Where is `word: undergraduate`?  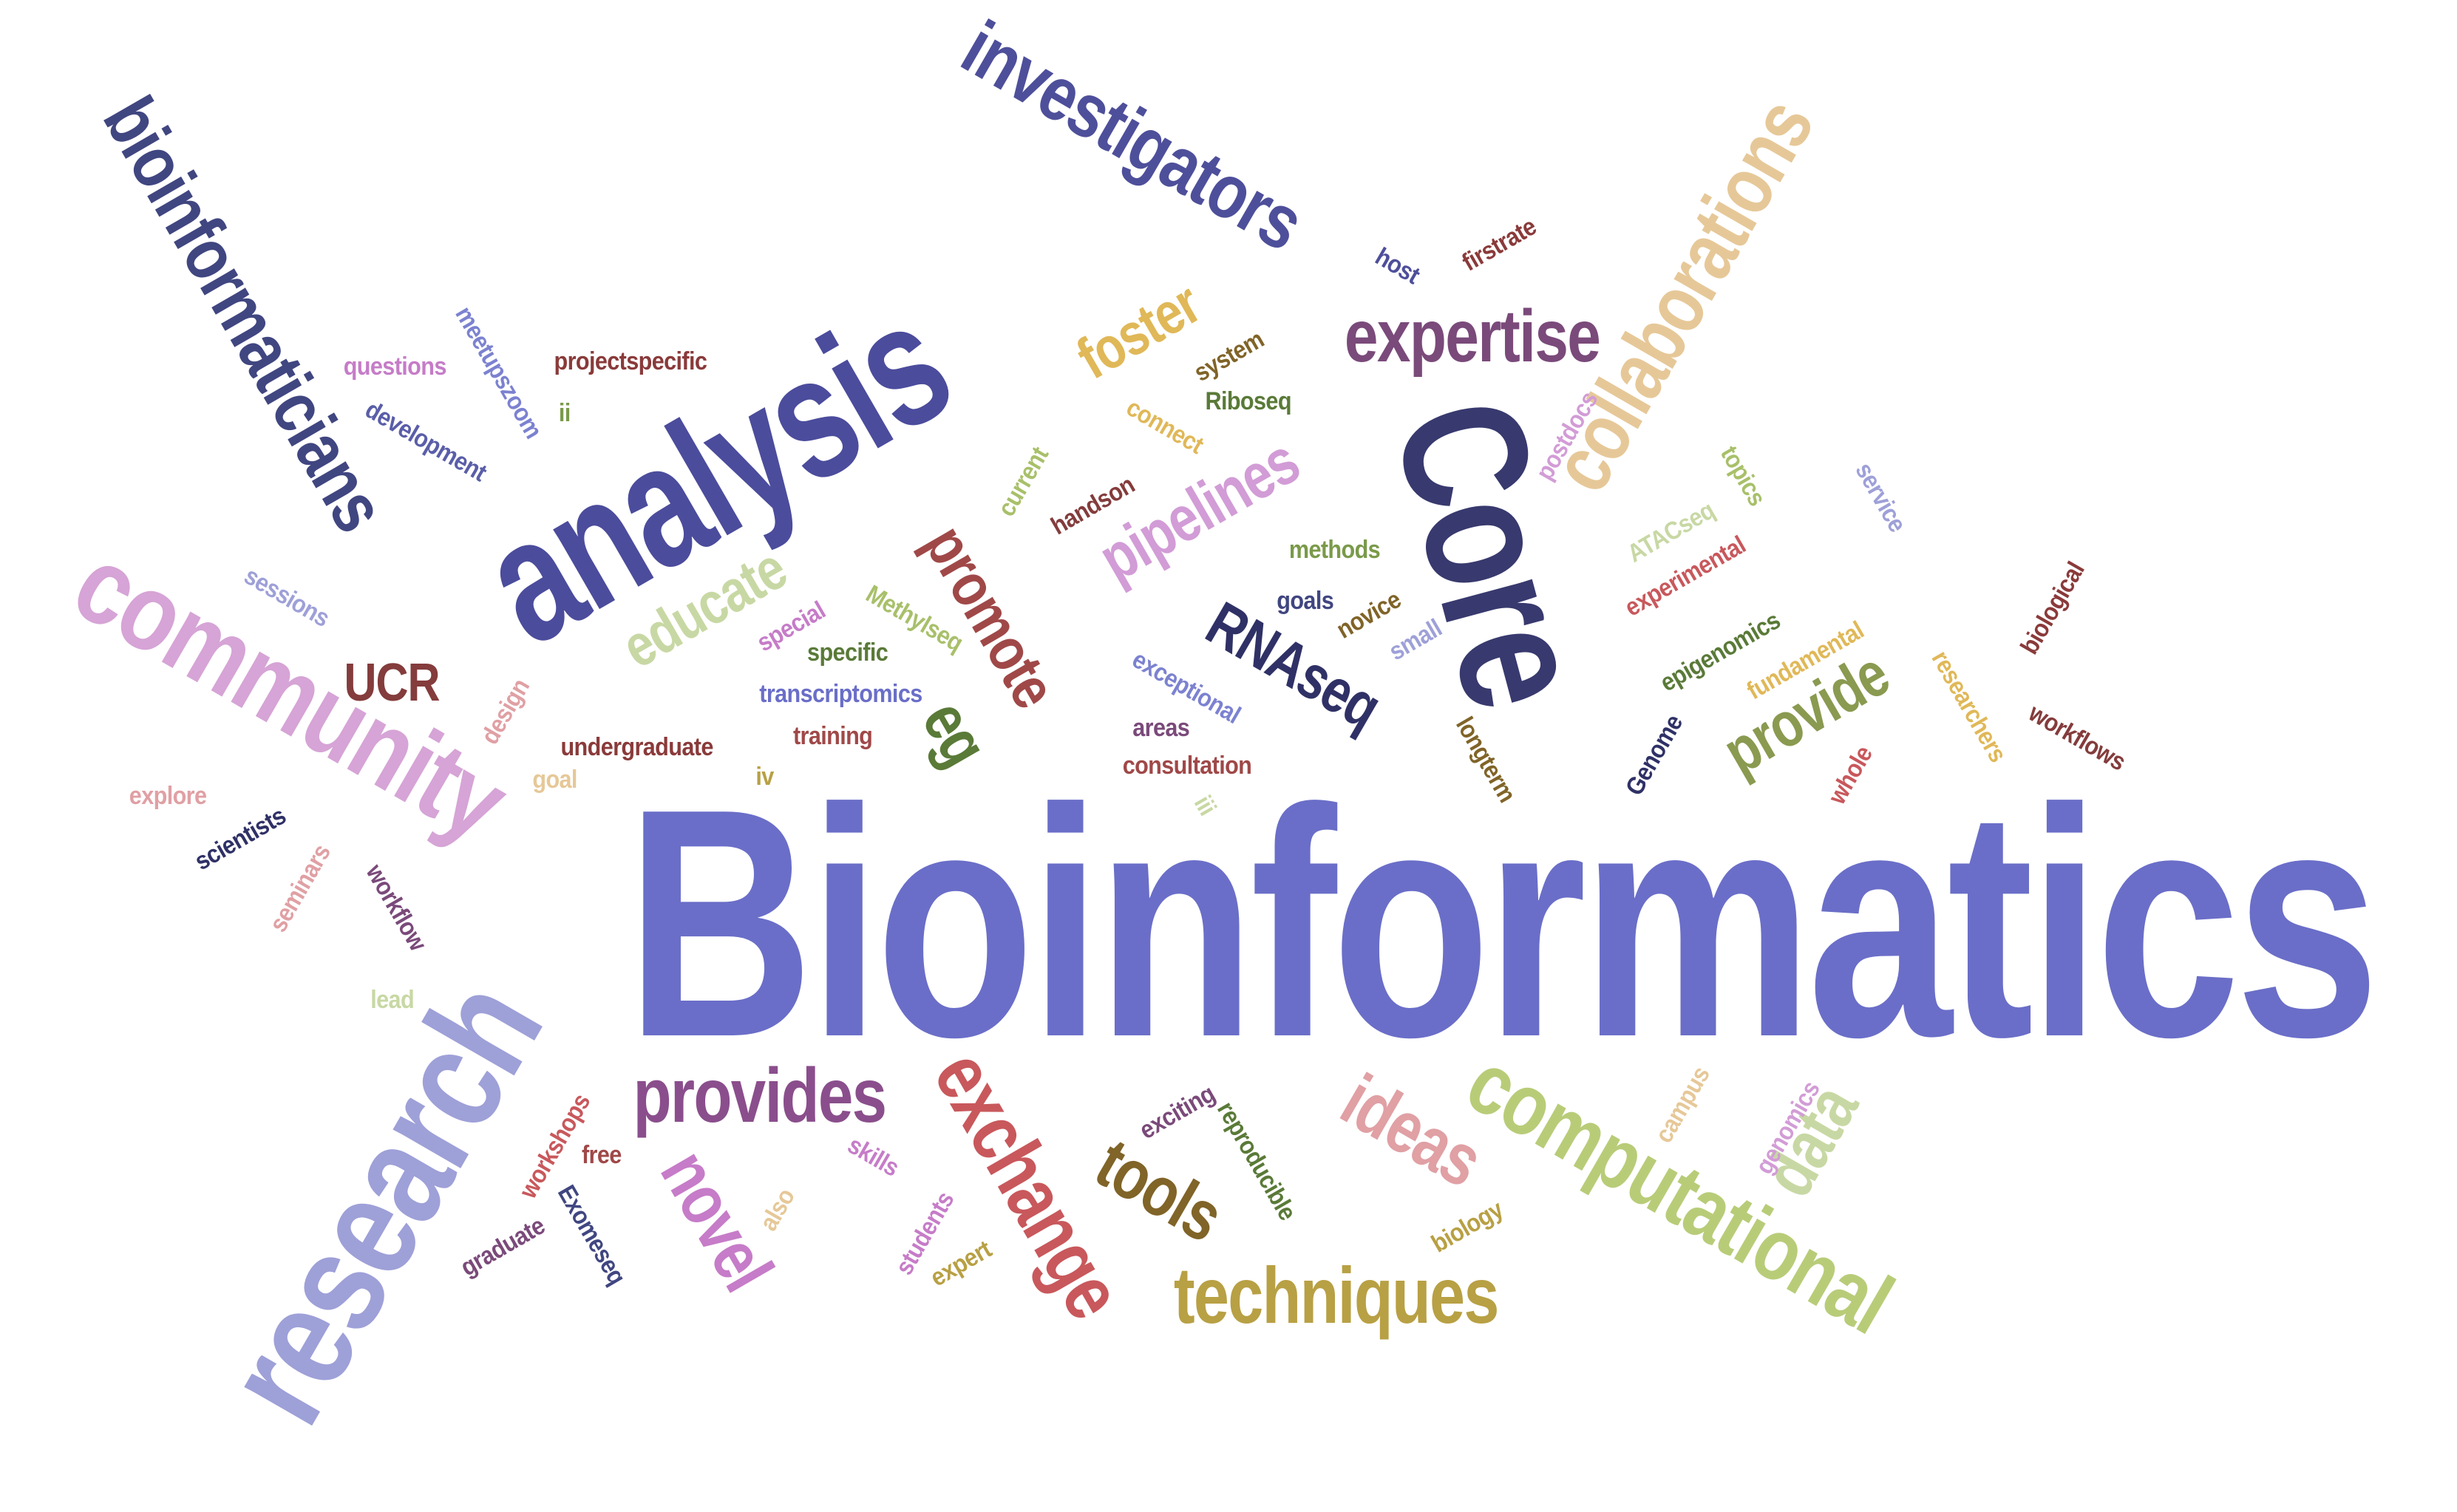 word: undergraduate is located at coordinates (636, 747).